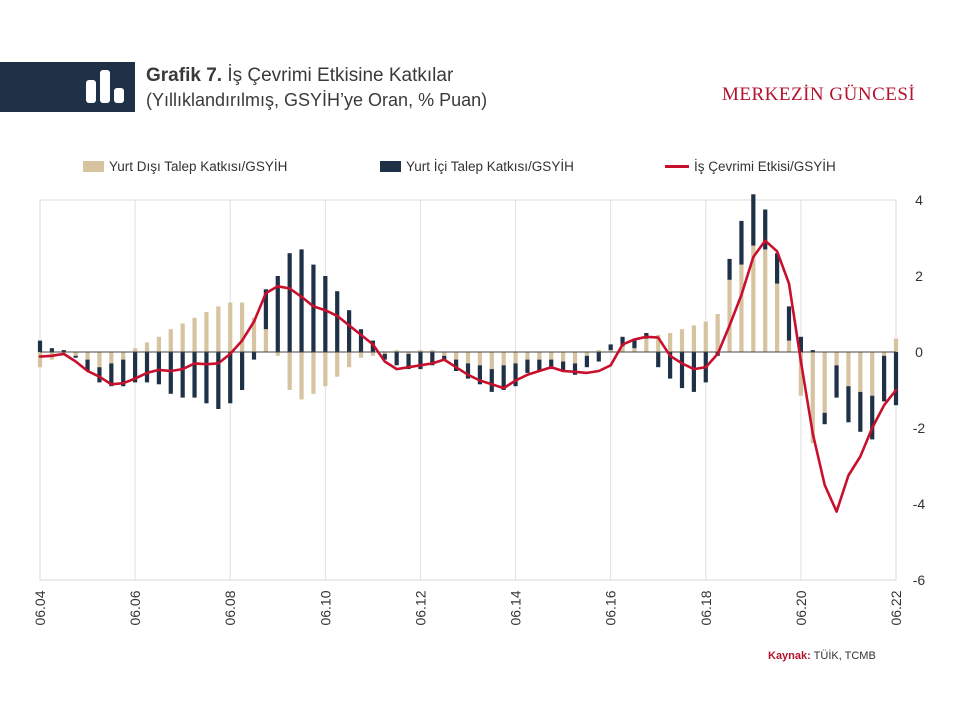 The width and height of the screenshot is (960, 720). I want to click on chart-title-bold: Grafik 7., so click(184, 75).